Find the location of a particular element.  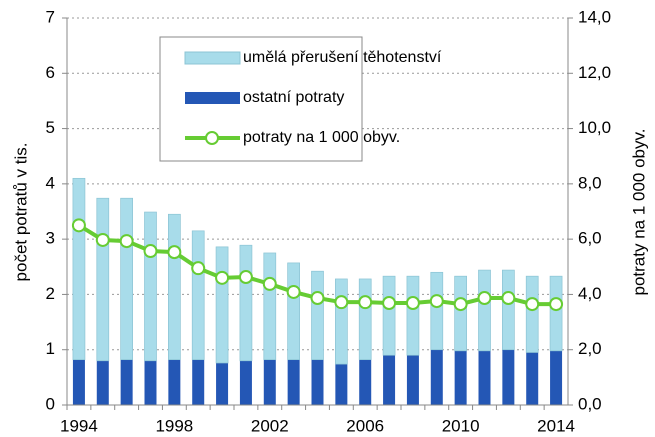

y2-tick-label: 14,0 is located at coordinates (594, 16).